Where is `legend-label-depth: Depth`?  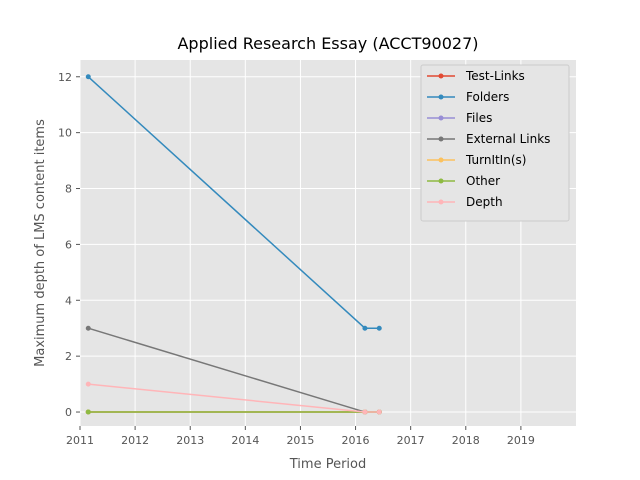
legend-label-depth: Depth is located at coordinates (484, 202).